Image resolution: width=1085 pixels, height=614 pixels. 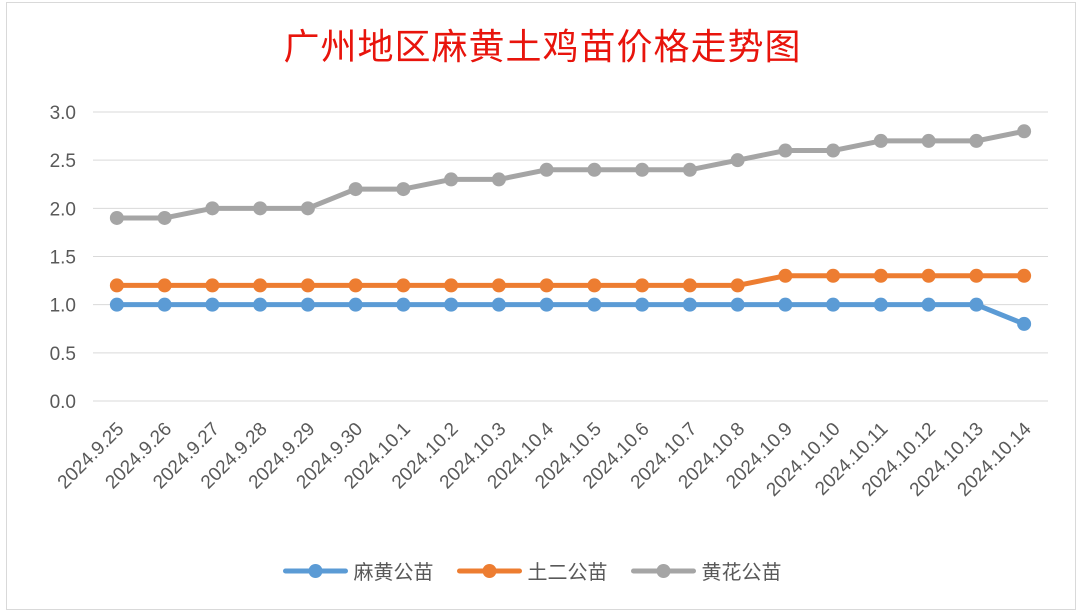 What do you see at coordinates (63, 306) in the screenshot?
I see `y-tick-label: 1.0` at bounding box center [63, 306].